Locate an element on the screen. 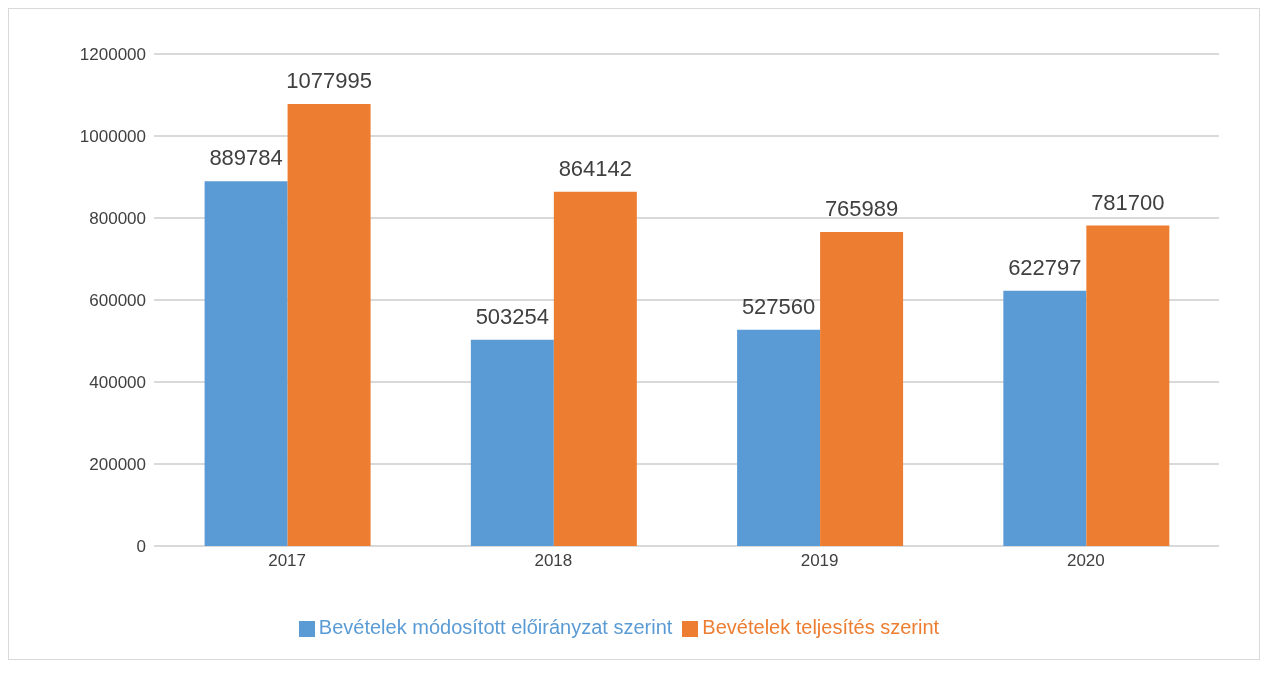 Image resolution: width=1271 pixels, height=674 pixels. y-tick-label: 0 is located at coordinates (141, 547).